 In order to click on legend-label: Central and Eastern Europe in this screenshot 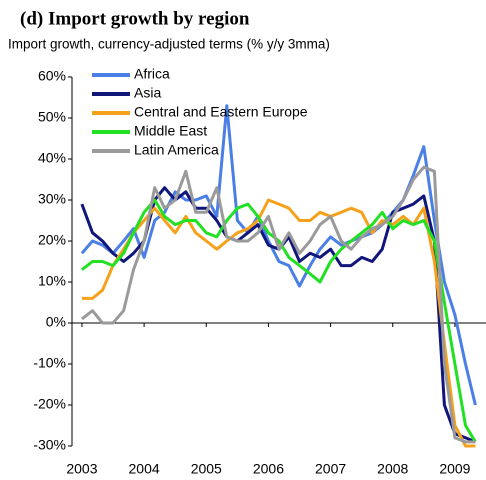, I will do `click(221, 112)`.